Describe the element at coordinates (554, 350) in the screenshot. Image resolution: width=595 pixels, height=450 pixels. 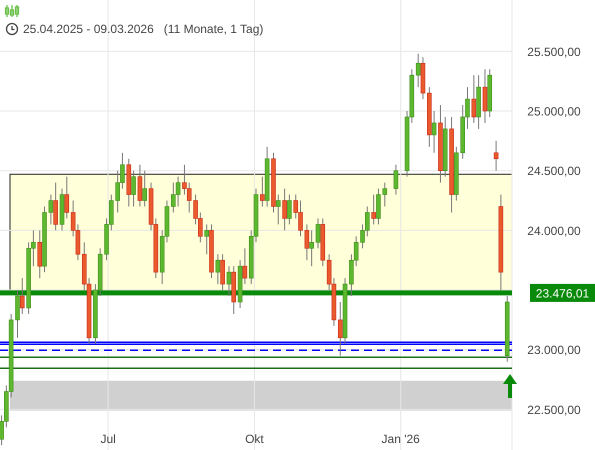
I see `y-tick-label: 23.000,00` at that location.